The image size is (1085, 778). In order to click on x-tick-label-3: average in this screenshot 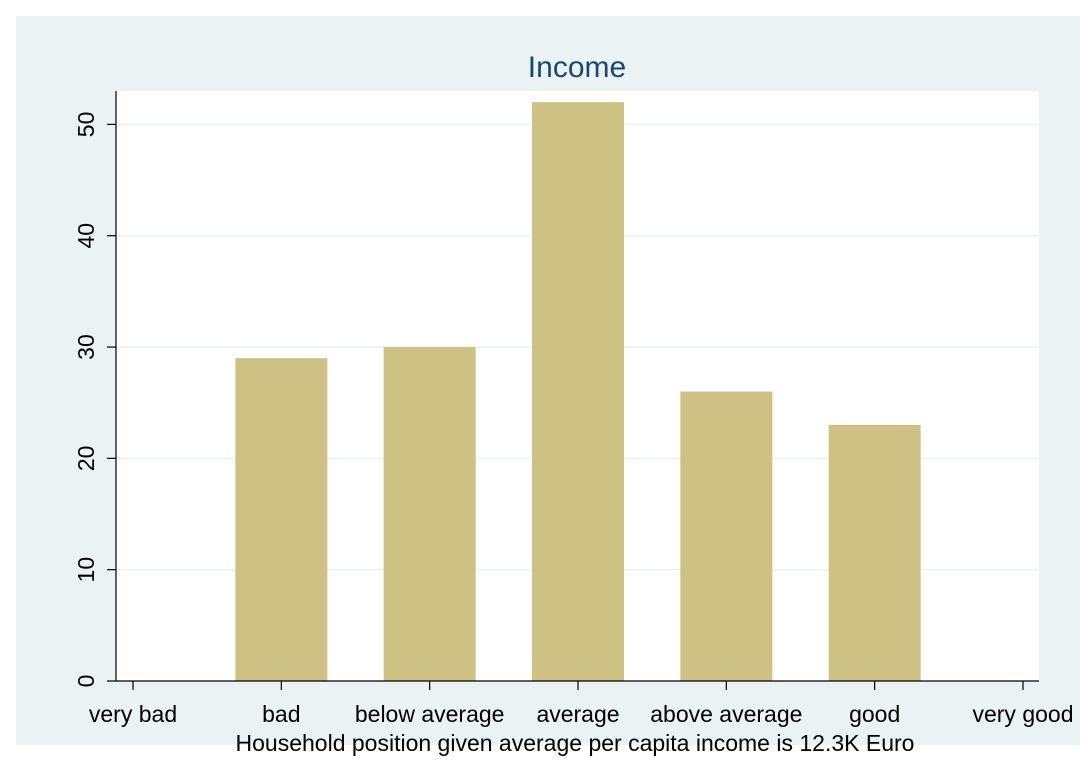, I will do `click(577, 714)`.